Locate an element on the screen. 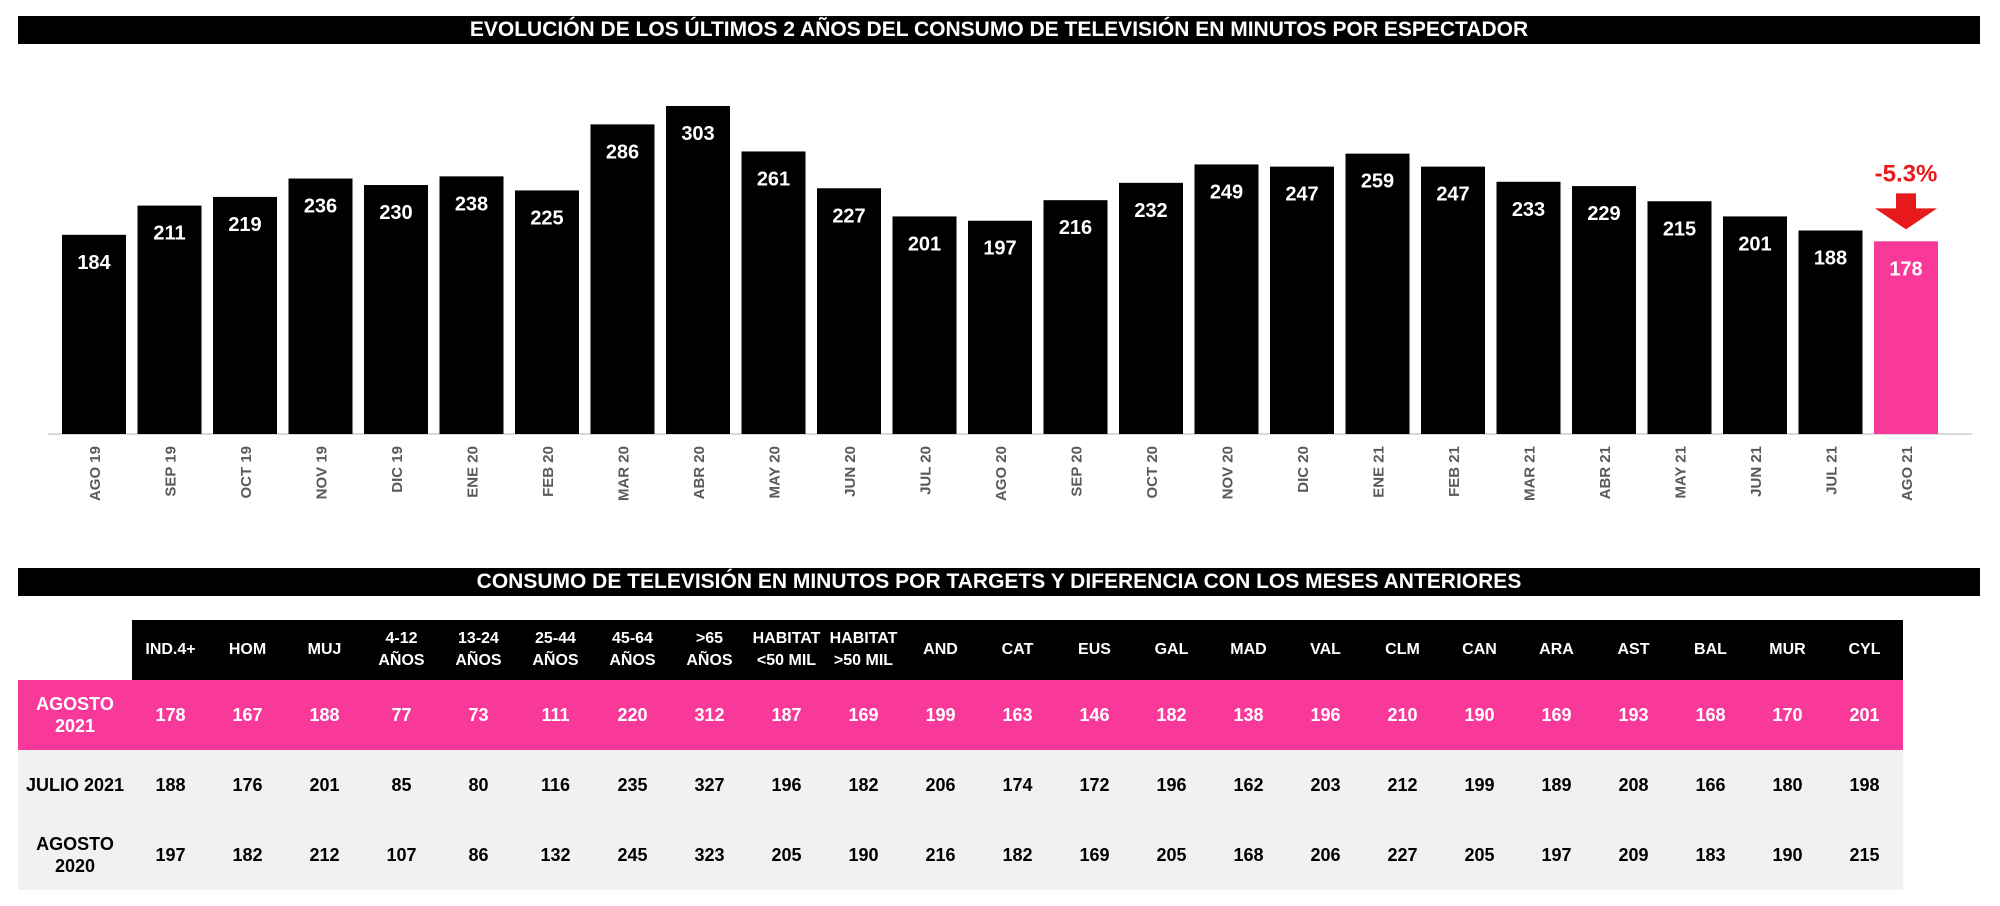 The image size is (2000, 906). column-header: AND is located at coordinates (940, 650).